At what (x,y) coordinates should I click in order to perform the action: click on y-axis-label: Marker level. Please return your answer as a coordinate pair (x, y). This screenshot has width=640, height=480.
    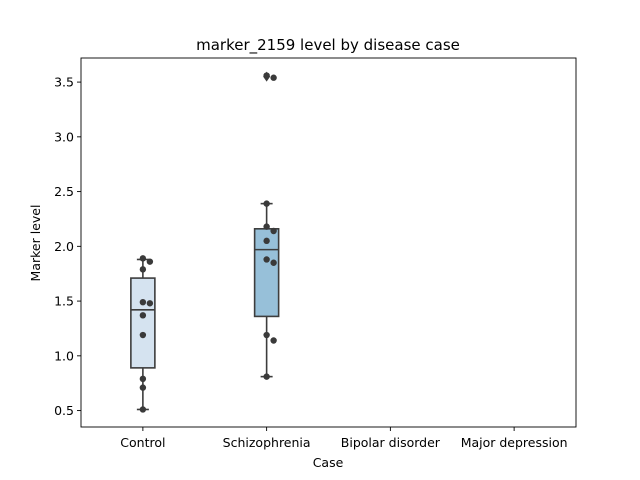
    Looking at the image, I should click on (35, 243).